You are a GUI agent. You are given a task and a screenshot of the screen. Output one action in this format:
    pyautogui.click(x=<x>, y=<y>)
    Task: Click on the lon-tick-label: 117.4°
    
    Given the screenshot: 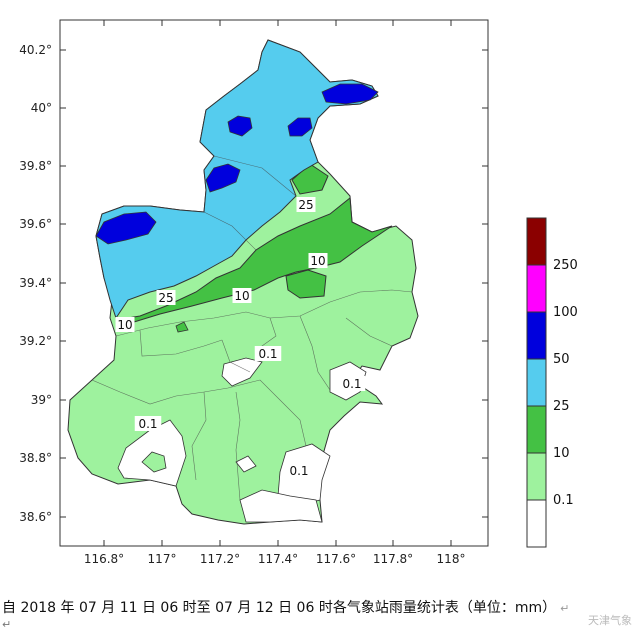 What is the action you would take?
    pyautogui.click(x=278, y=559)
    